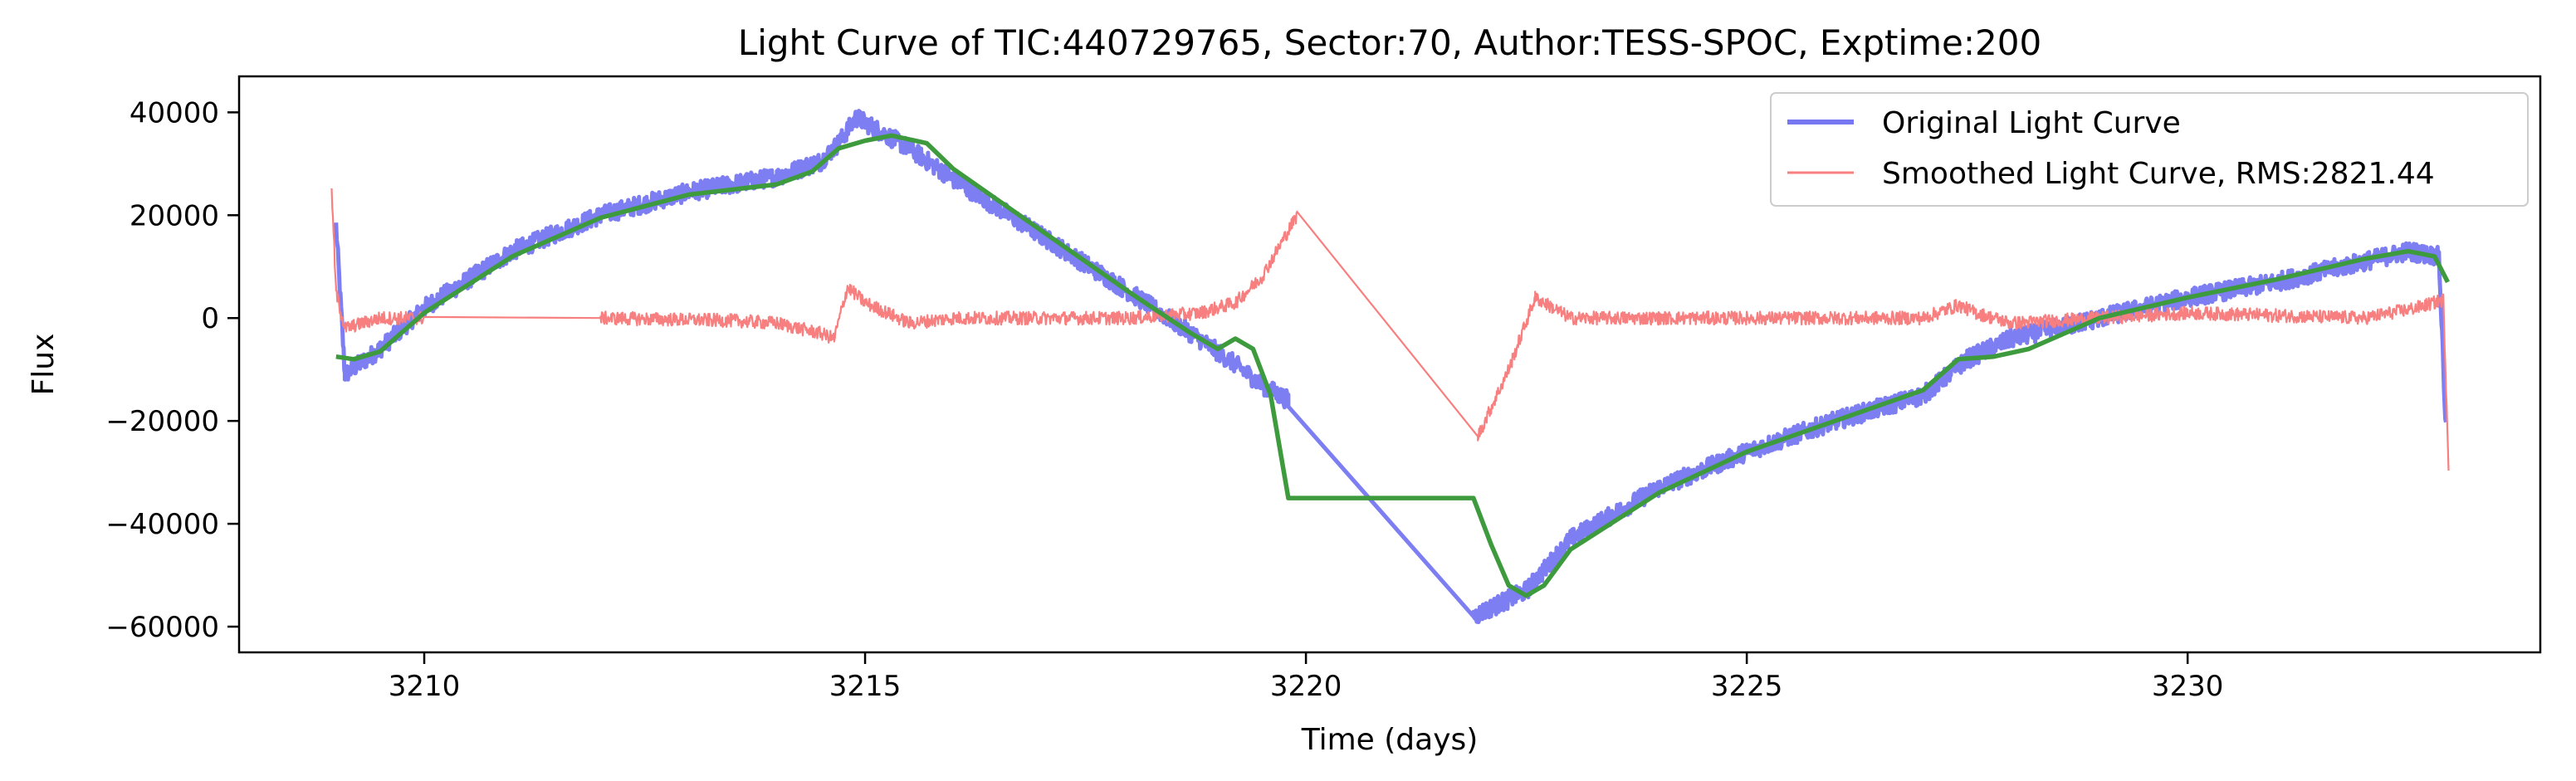  Describe the element at coordinates (210, 318) in the screenshot. I see `y-tick-label: 0` at that location.